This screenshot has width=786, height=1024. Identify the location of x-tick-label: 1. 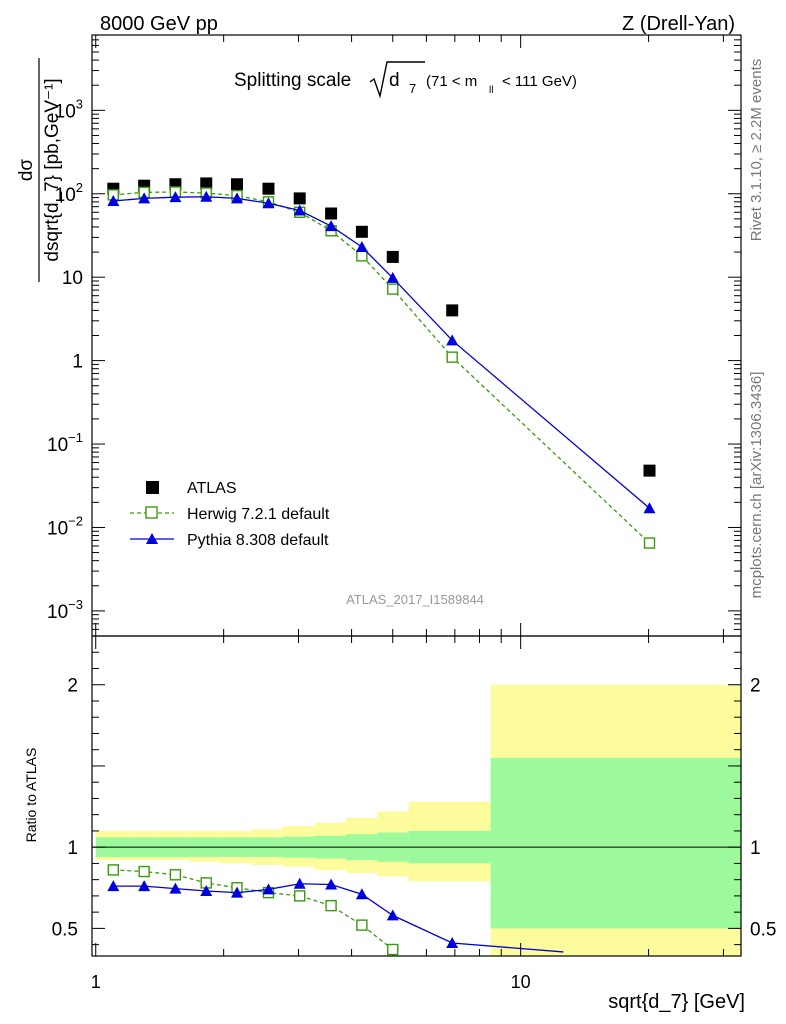
(96, 982).